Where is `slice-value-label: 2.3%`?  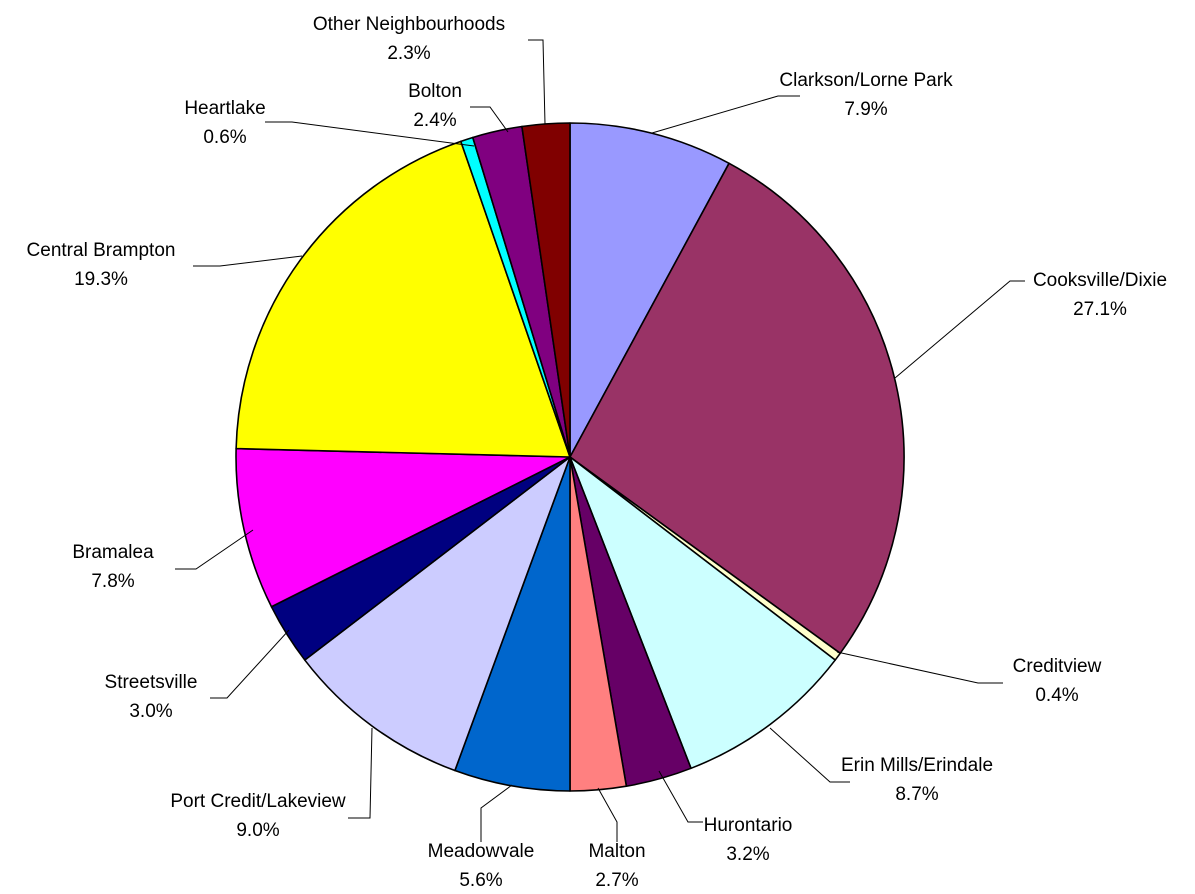
slice-value-label: 2.3% is located at coordinates (408, 53).